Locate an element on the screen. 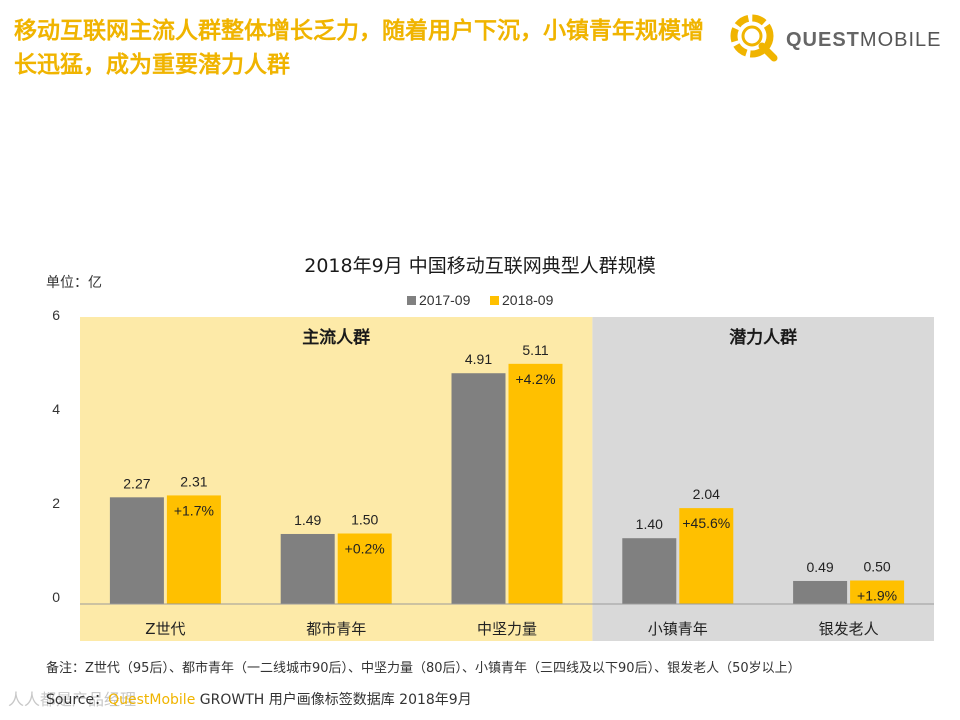 The image size is (960, 720). y-tick-label: 2 is located at coordinates (56, 503).